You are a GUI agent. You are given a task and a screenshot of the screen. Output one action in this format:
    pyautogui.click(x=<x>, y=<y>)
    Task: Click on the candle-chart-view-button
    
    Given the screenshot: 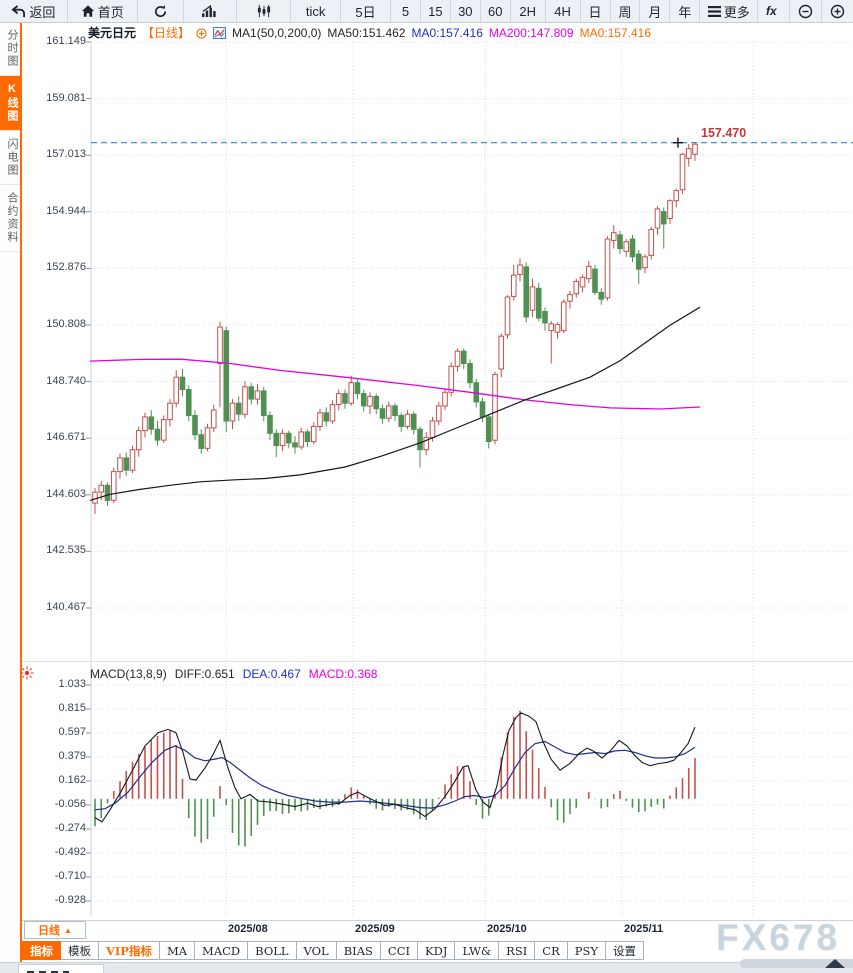 What is the action you would take?
    pyautogui.click(x=264, y=11)
    